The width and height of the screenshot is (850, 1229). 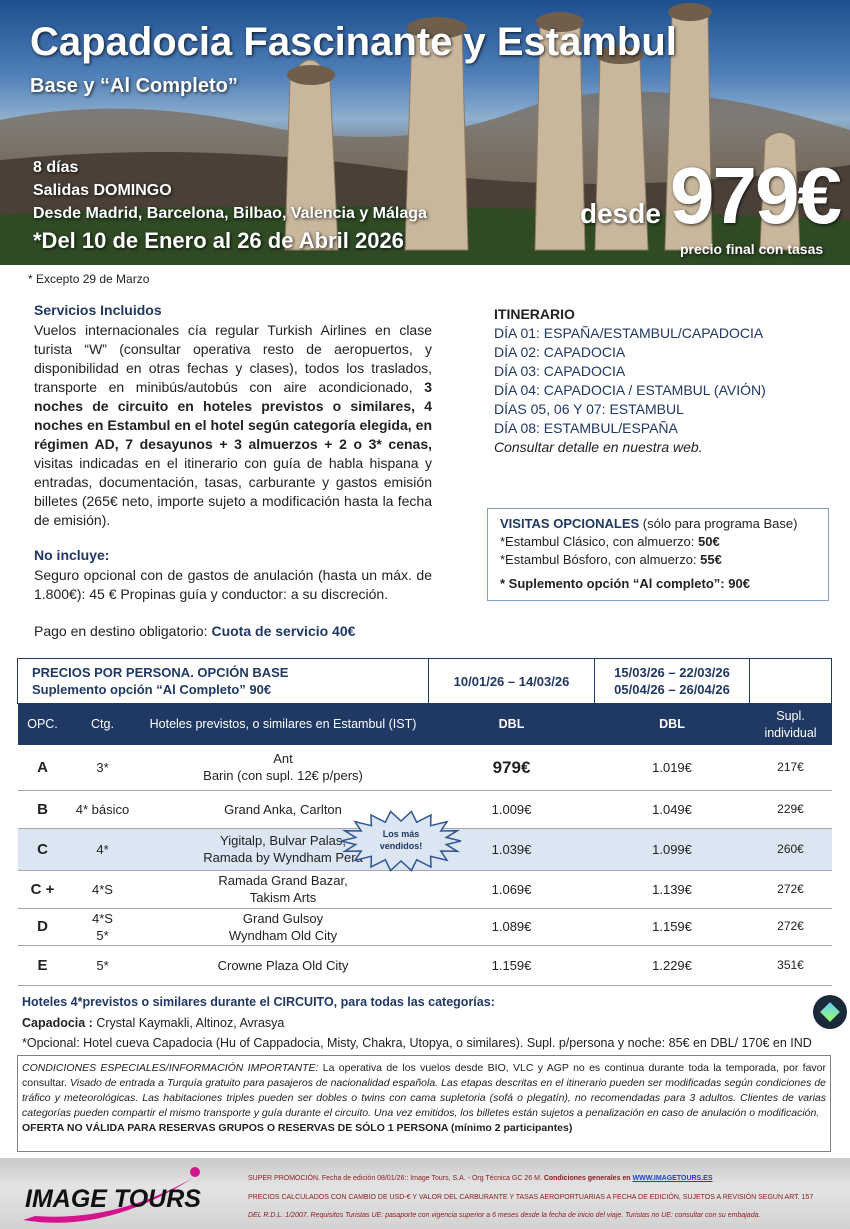 What do you see at coordinates (283, 935) in the screenshot?
I see `hotel: Wyndham Old City` at bounding box center [283, 935].